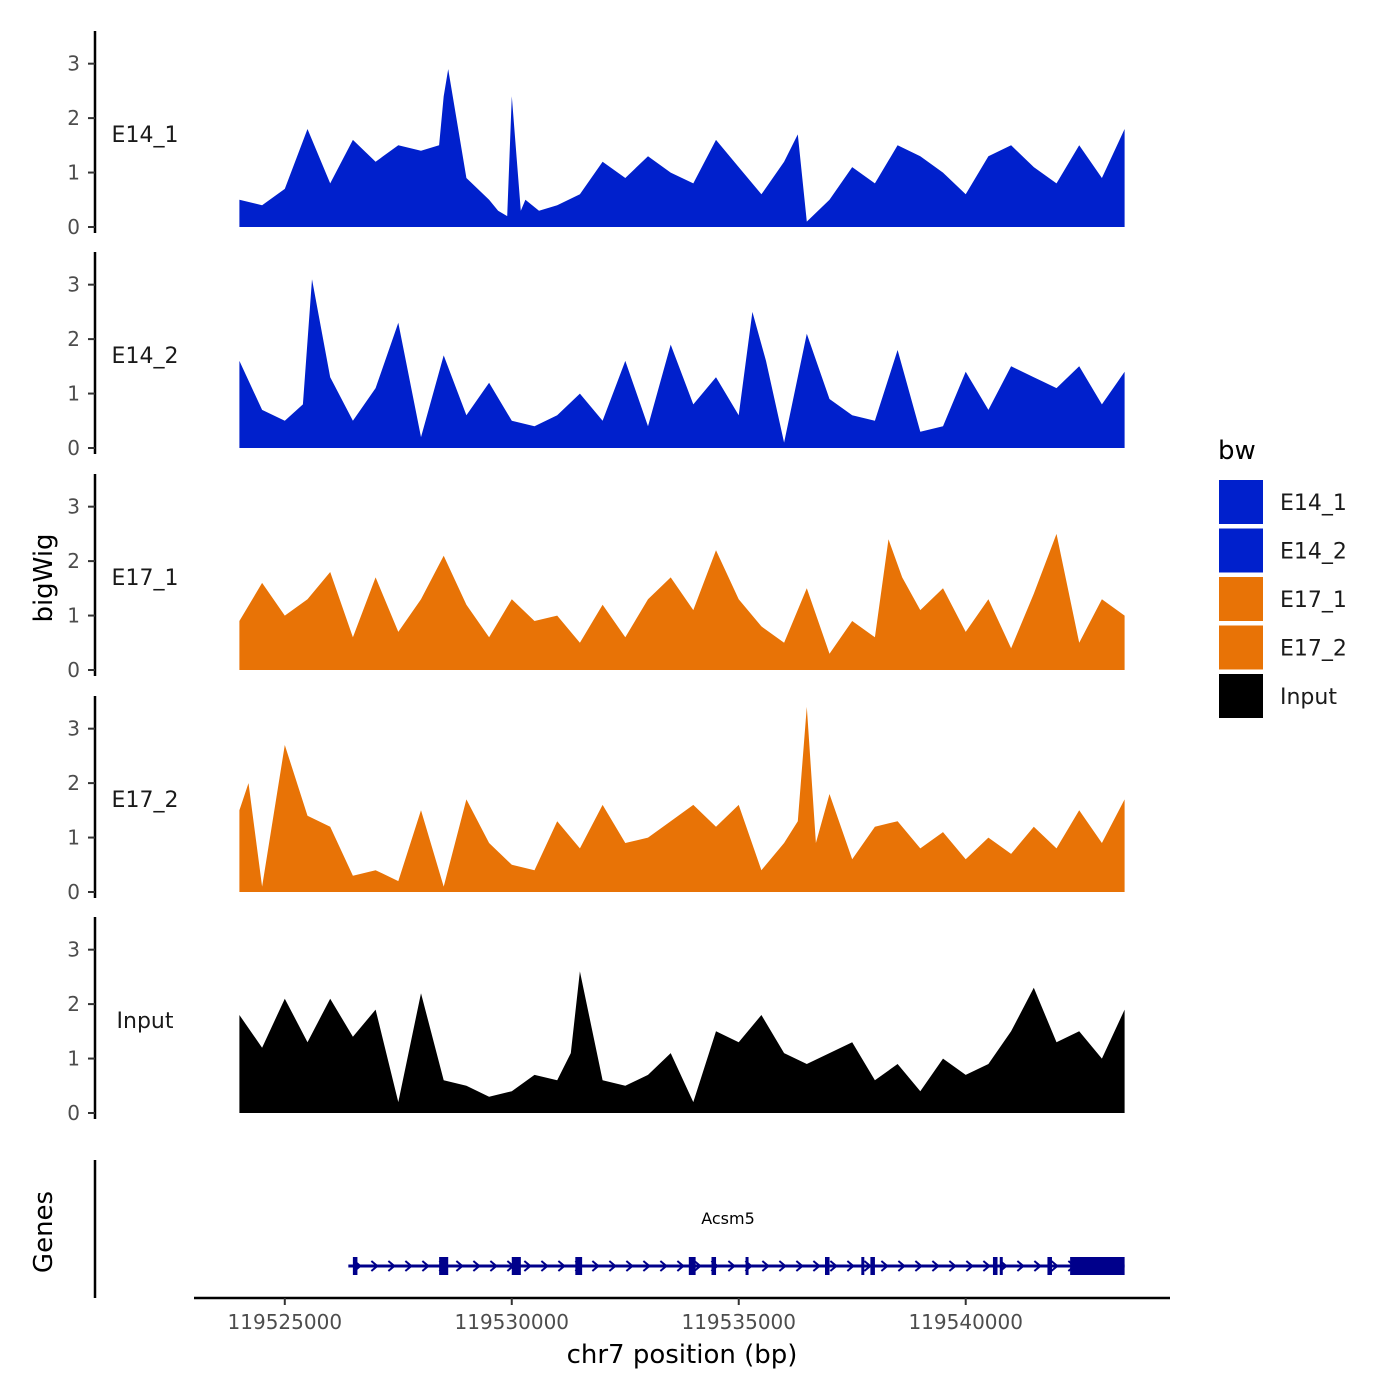 This screenshot has height=1400, width=1400. What do you see at coordinates (285, 1322) in the screenshot?
I see `x-tick-label: 119525000` at bounding box center [285, 1322].